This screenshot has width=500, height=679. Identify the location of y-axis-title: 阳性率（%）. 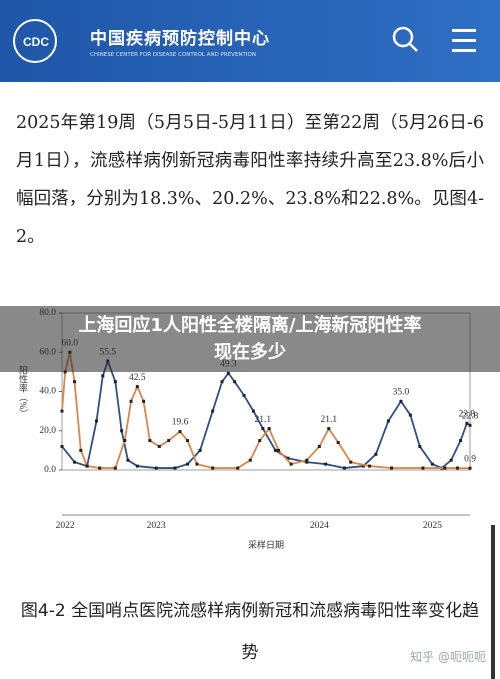
(23, 392).